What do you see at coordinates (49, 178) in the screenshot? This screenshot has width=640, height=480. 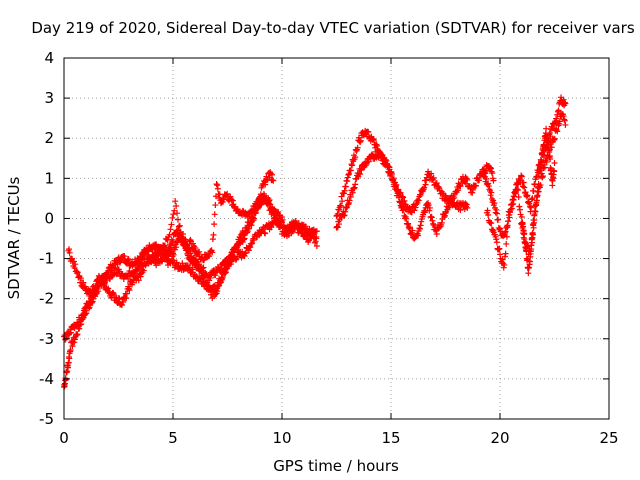 I see `y-tick-label: 1` at bounding box center [49, 178].